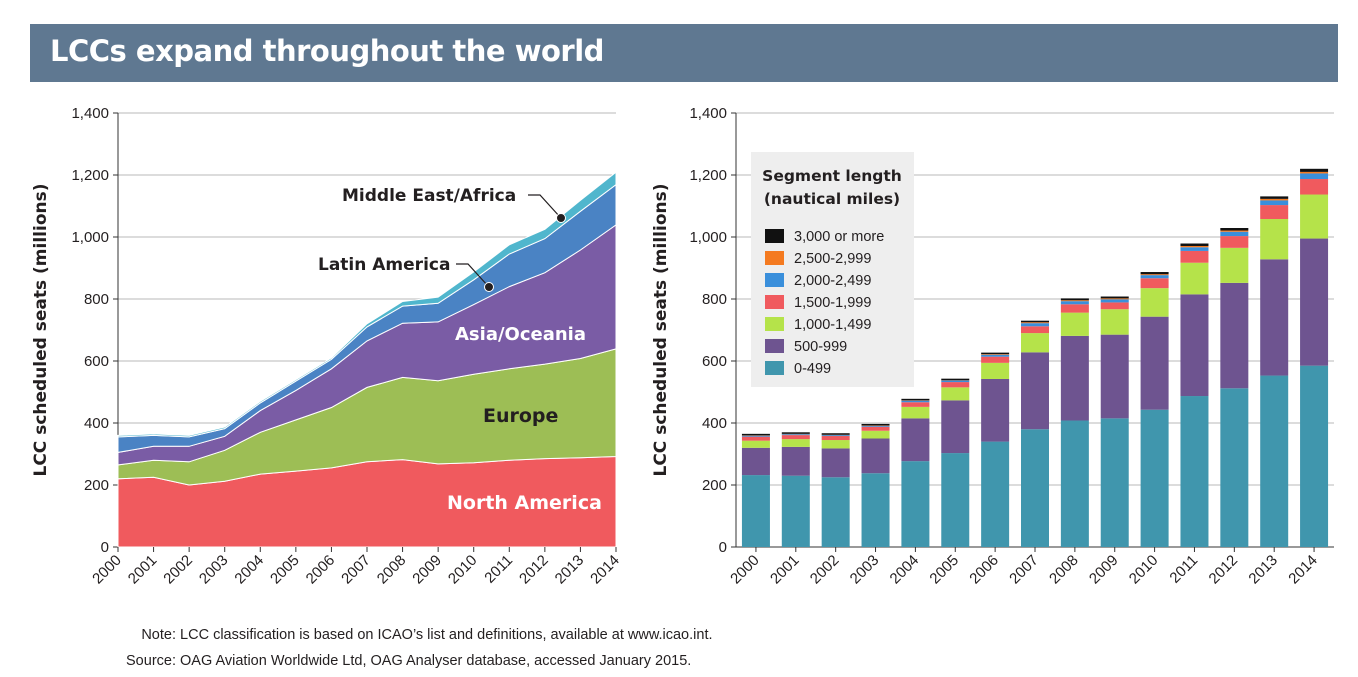 This screenshot has width=1358, height=677. I want to click on legend-entry: 3,000 or more, so click(839, 237).